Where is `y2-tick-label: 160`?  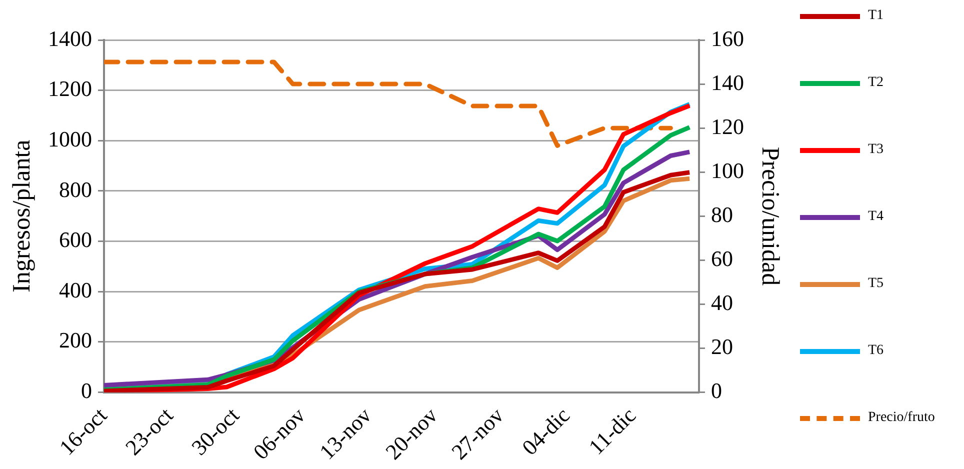 y2-tick-label: 160 is located at coordinates (727, 38).